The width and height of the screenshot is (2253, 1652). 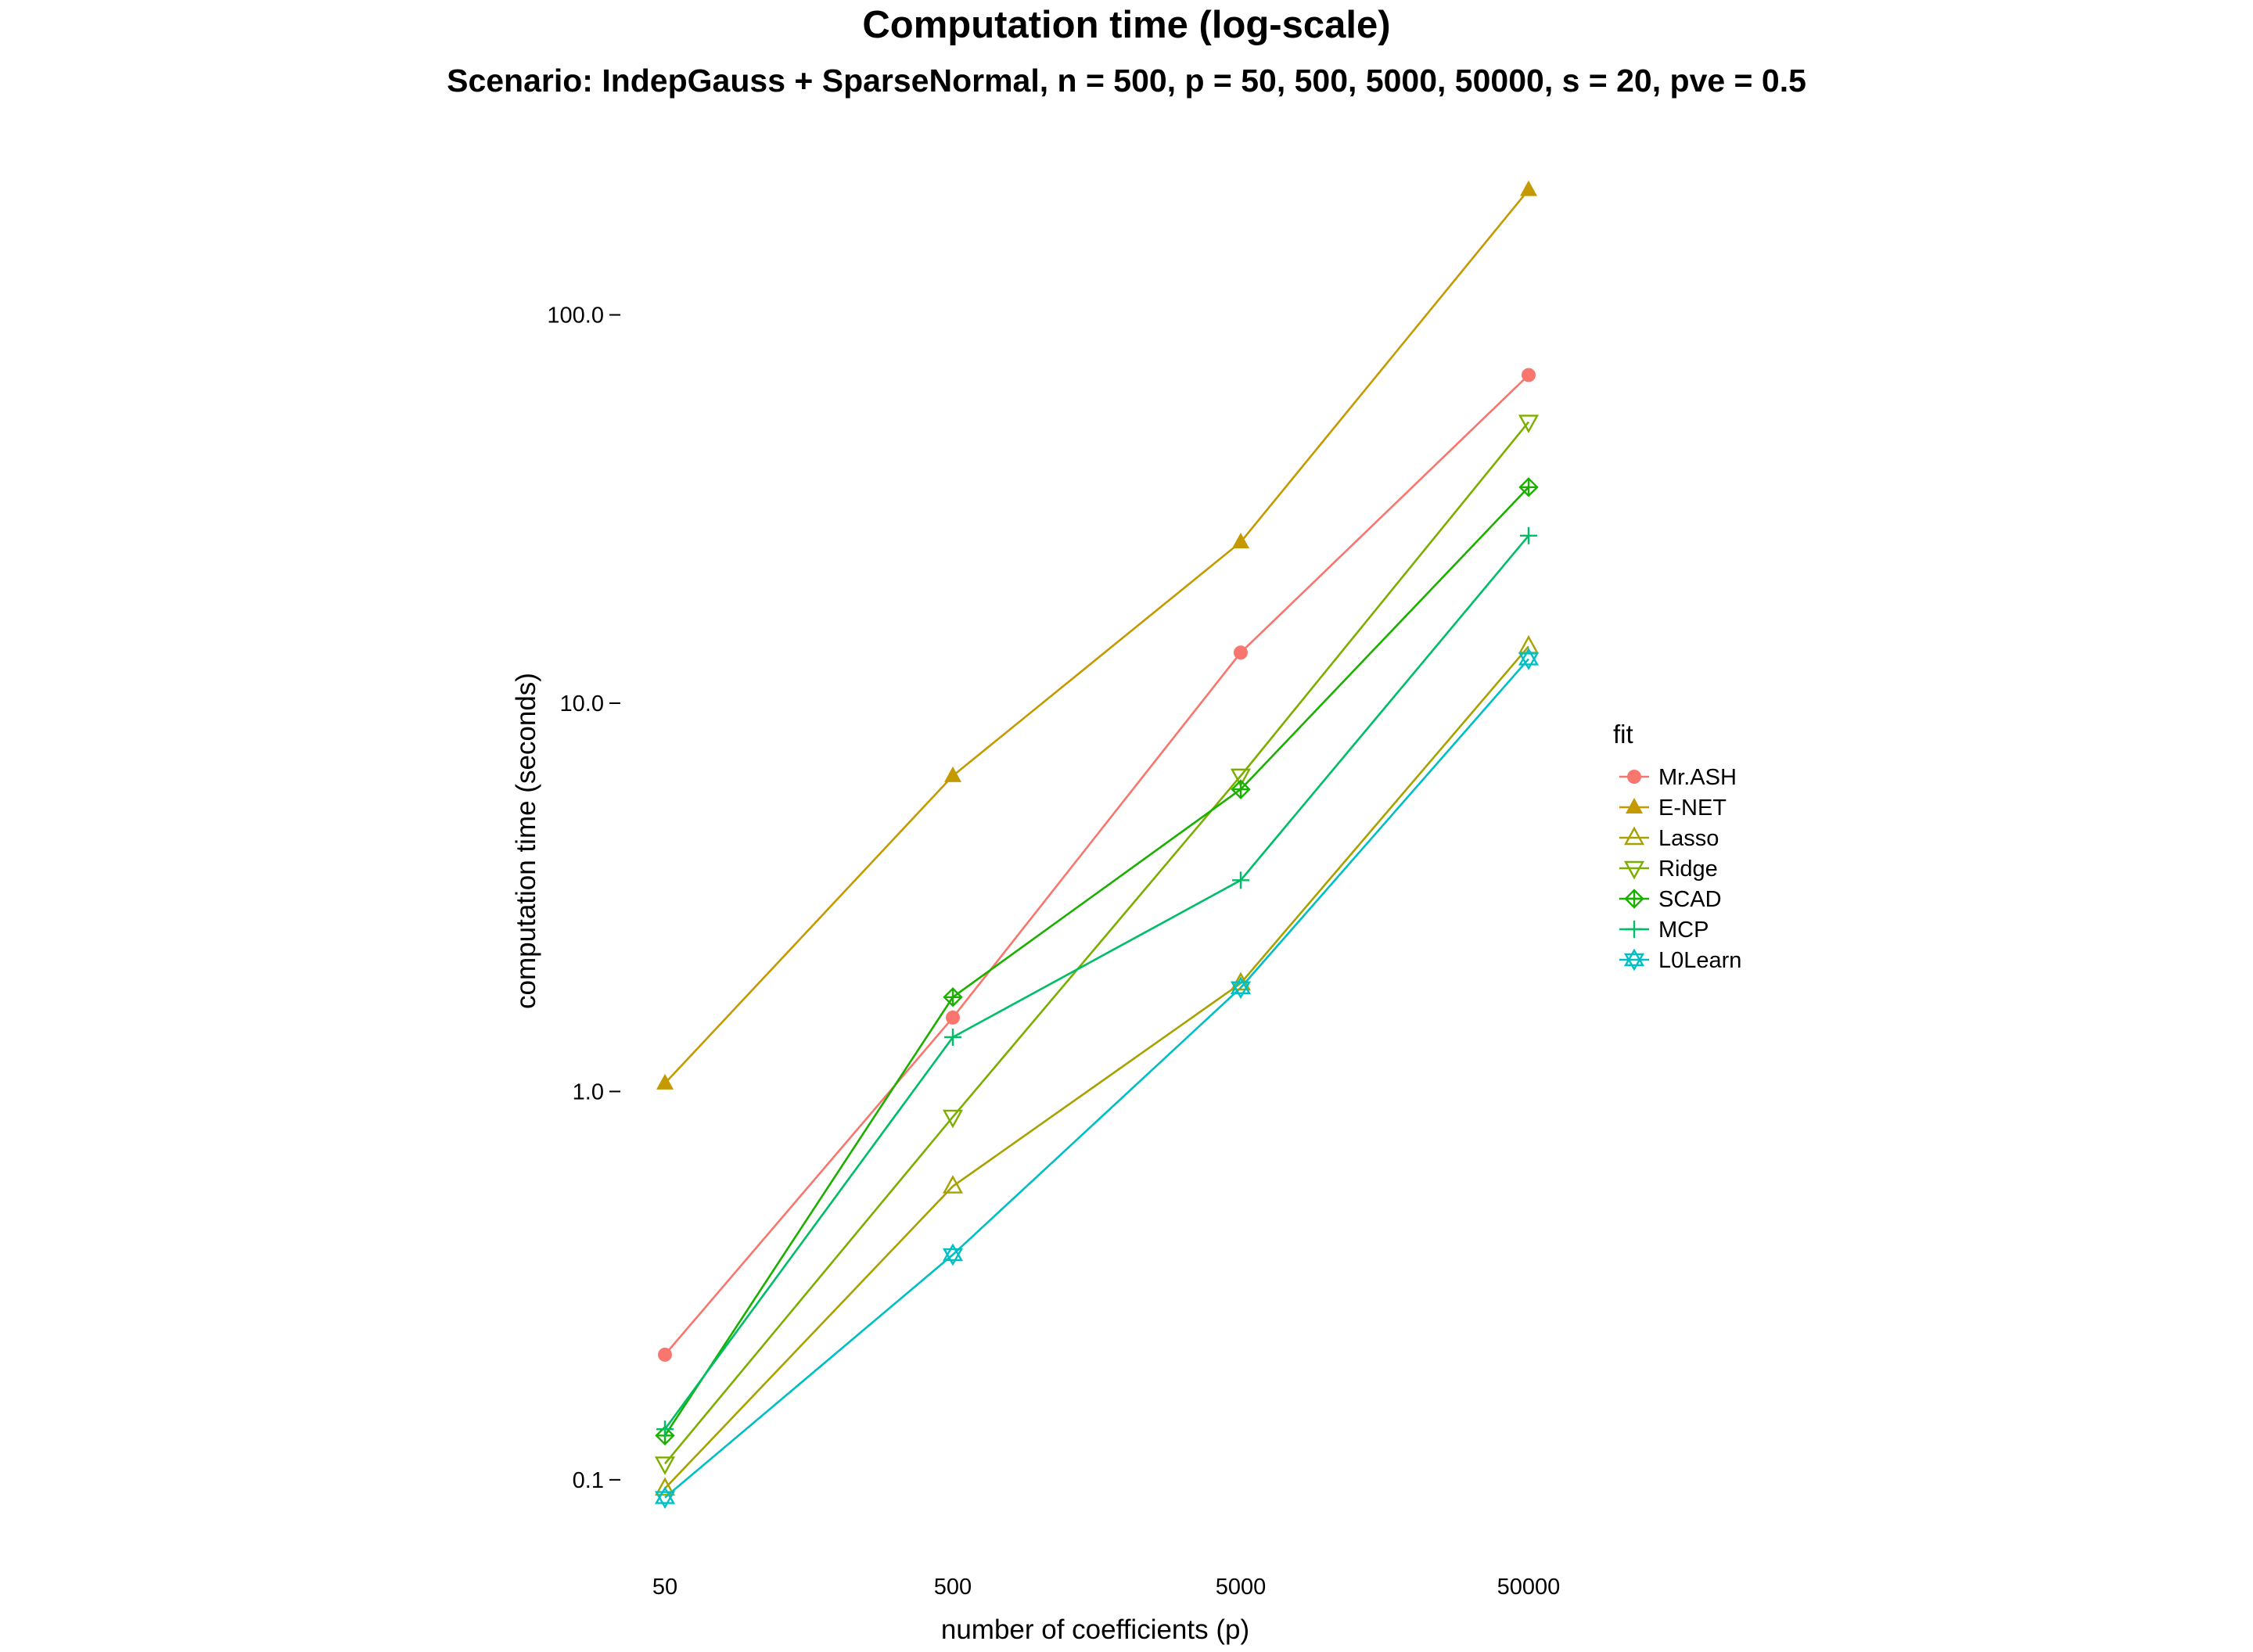 What do you see at coordinates (588, 1092) in the screenshot?
I see `y-tick-label: 1.0` at bounding box center [588, 1092].